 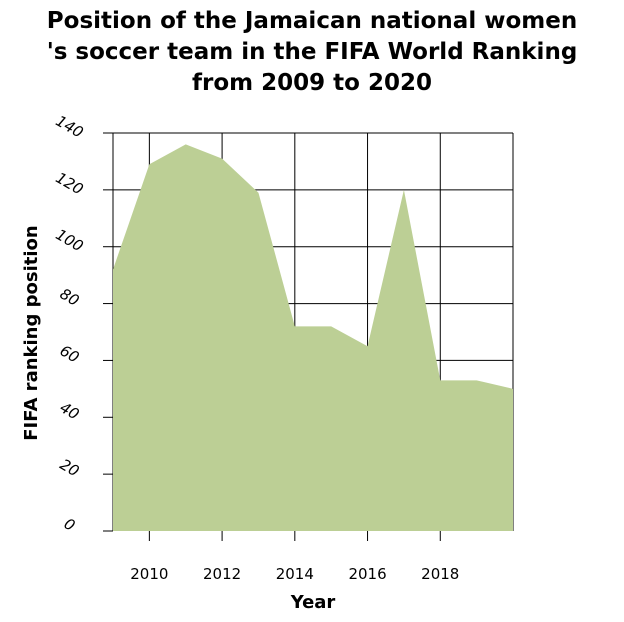 I want to click on y-tick-label: 20, so click(x=70, y=467).